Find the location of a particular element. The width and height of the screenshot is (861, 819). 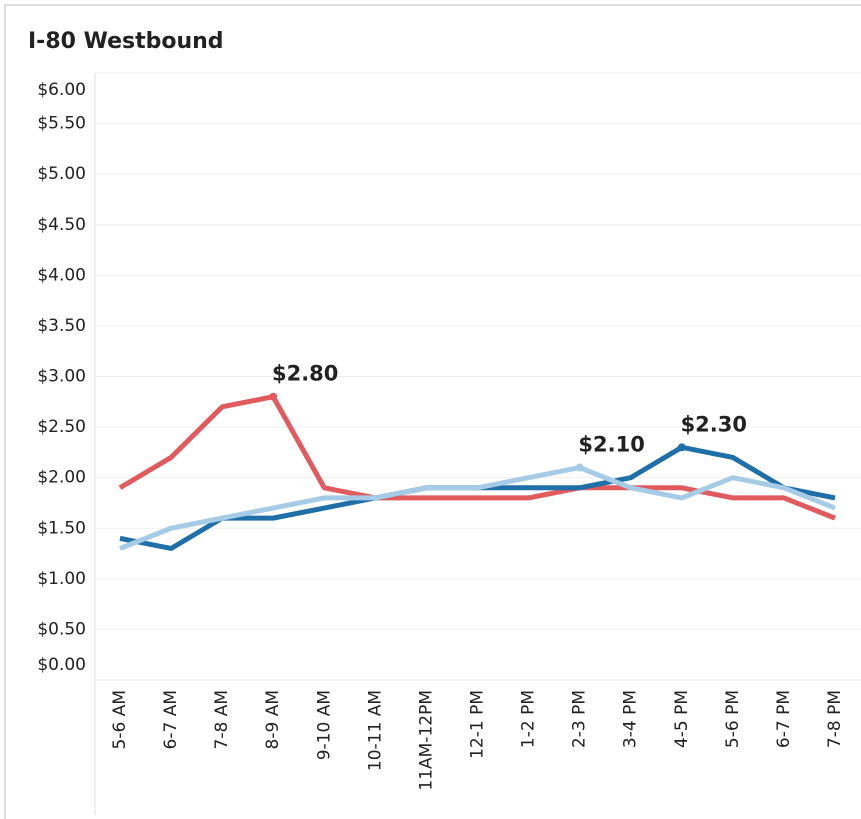

y-tick-label: $3.00 is located at coordinates (61, 377).